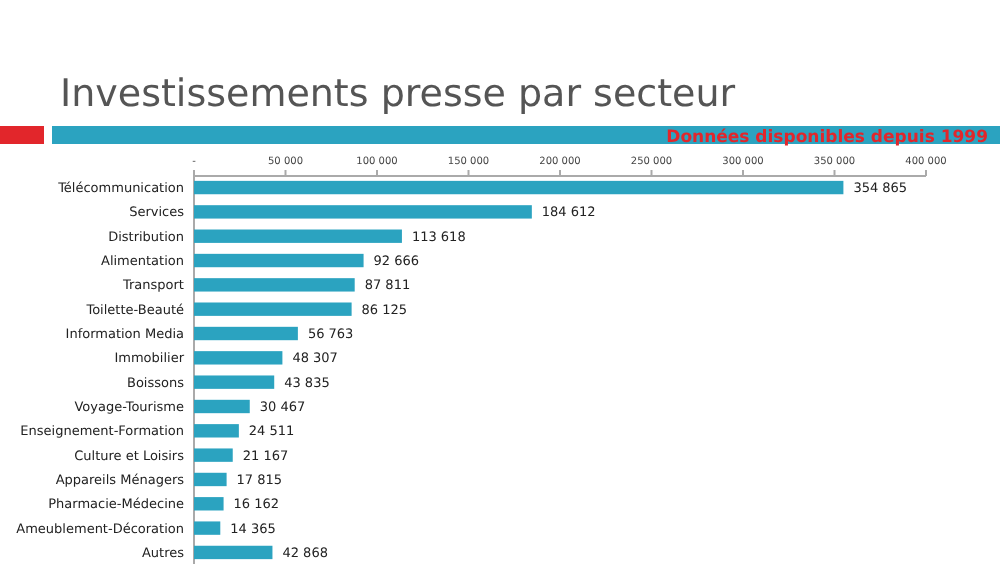 This screenshot has height=570, width=1000. I want to click on chart-title: Investissements presse par secteur, so click(398, 94).